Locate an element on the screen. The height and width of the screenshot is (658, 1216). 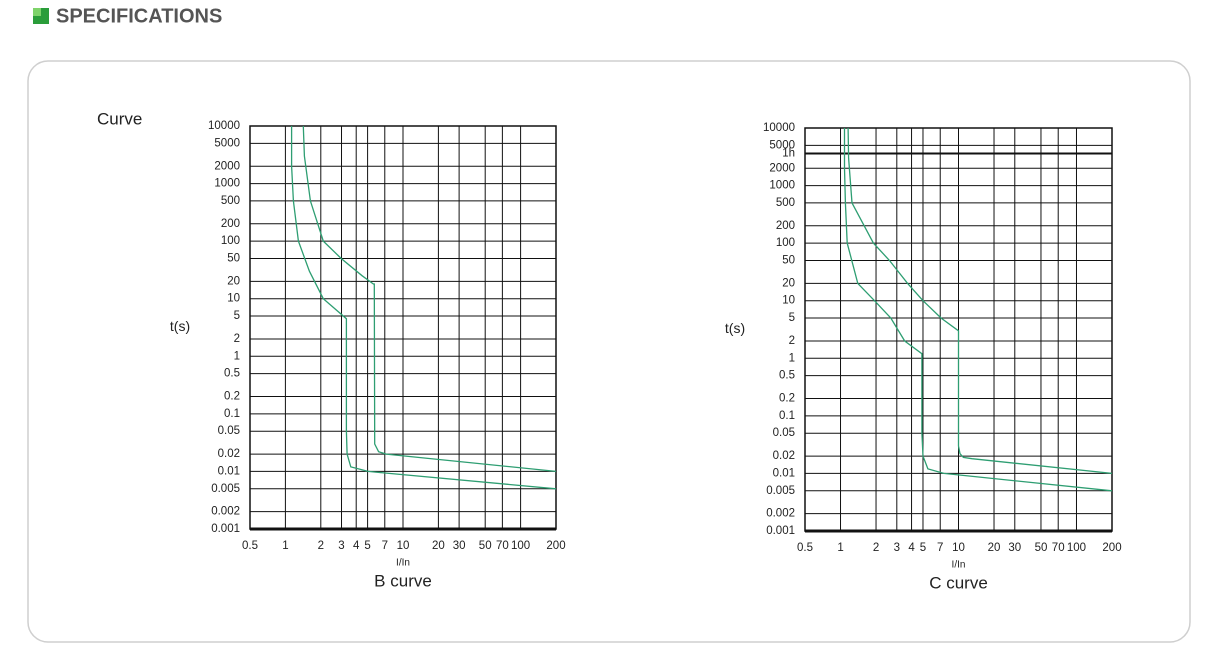
section-icon-highlight is located at coordinates (37, 12).